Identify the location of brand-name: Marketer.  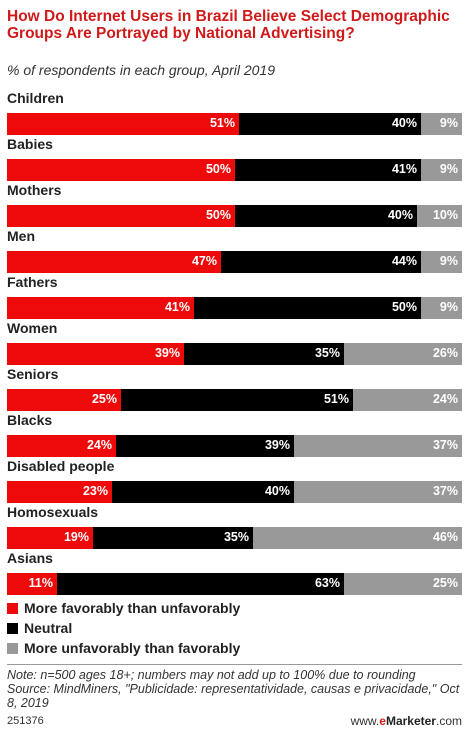
(410, 721).